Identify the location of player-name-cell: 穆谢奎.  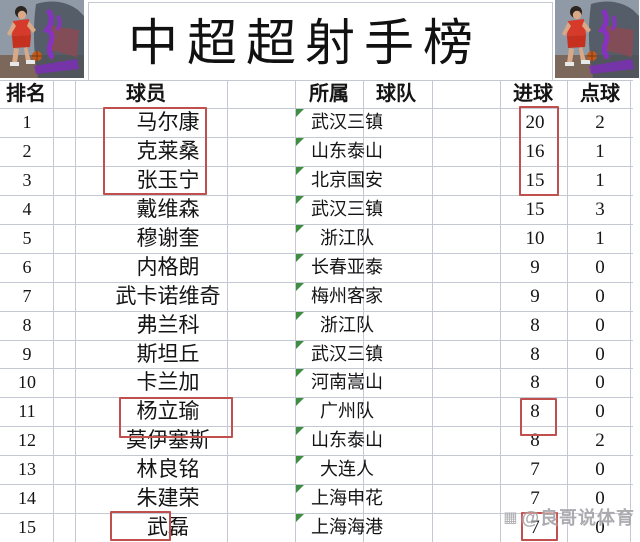
(168, 237).